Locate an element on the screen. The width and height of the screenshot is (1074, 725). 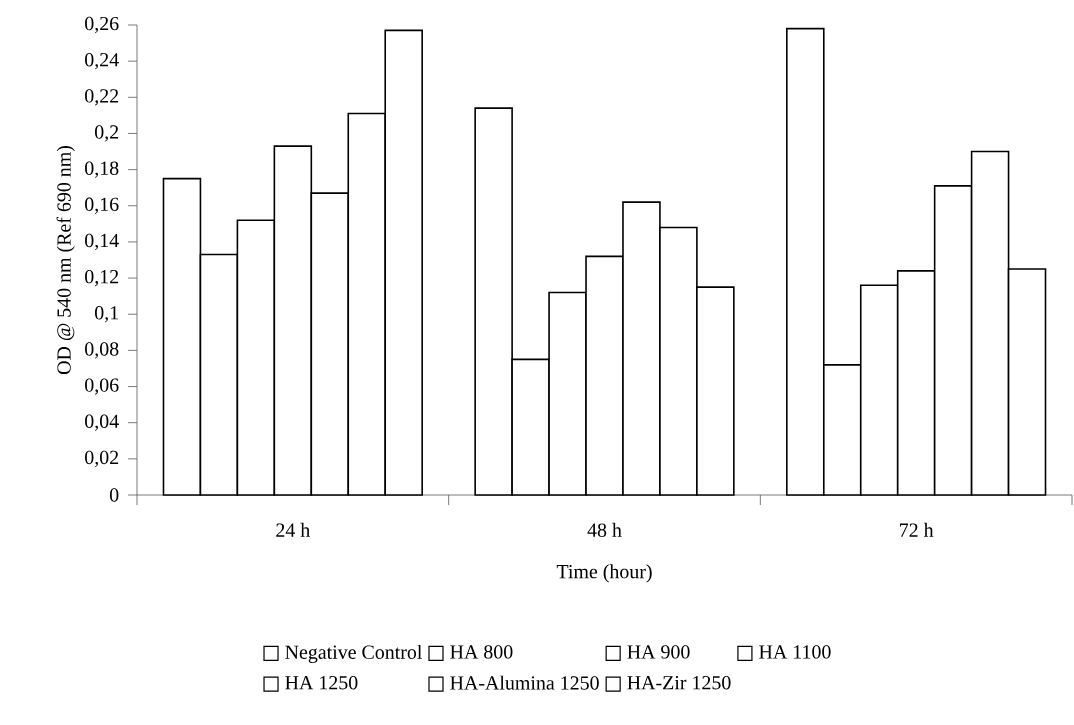
y-tick-label: 0,18 is located at coordinates (102, 169).